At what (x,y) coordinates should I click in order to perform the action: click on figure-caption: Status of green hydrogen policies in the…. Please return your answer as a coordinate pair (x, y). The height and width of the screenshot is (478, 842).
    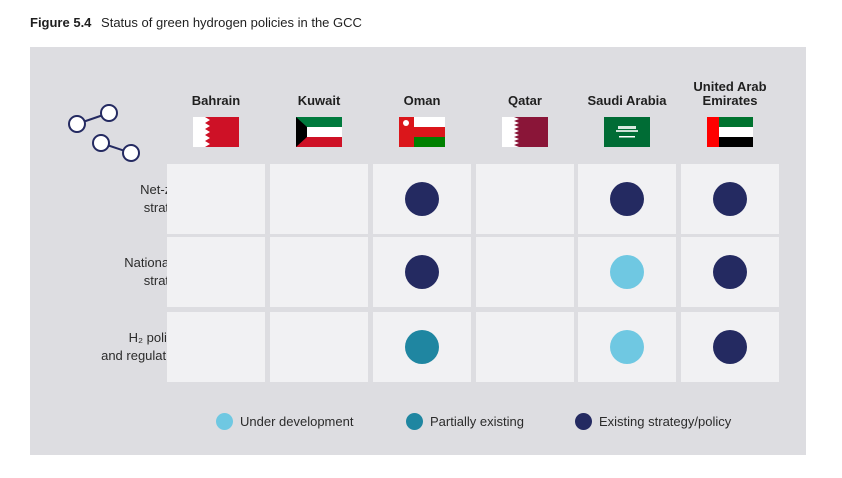
    Looking at the image, I should click on (231, 22).